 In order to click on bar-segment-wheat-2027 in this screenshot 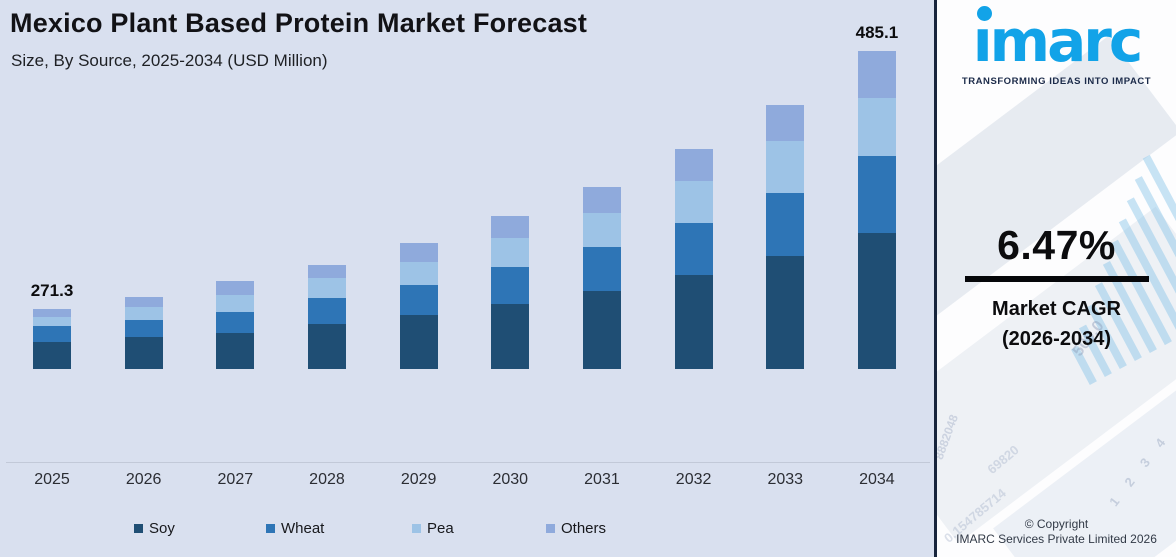, I will do `click(235, 322)`.